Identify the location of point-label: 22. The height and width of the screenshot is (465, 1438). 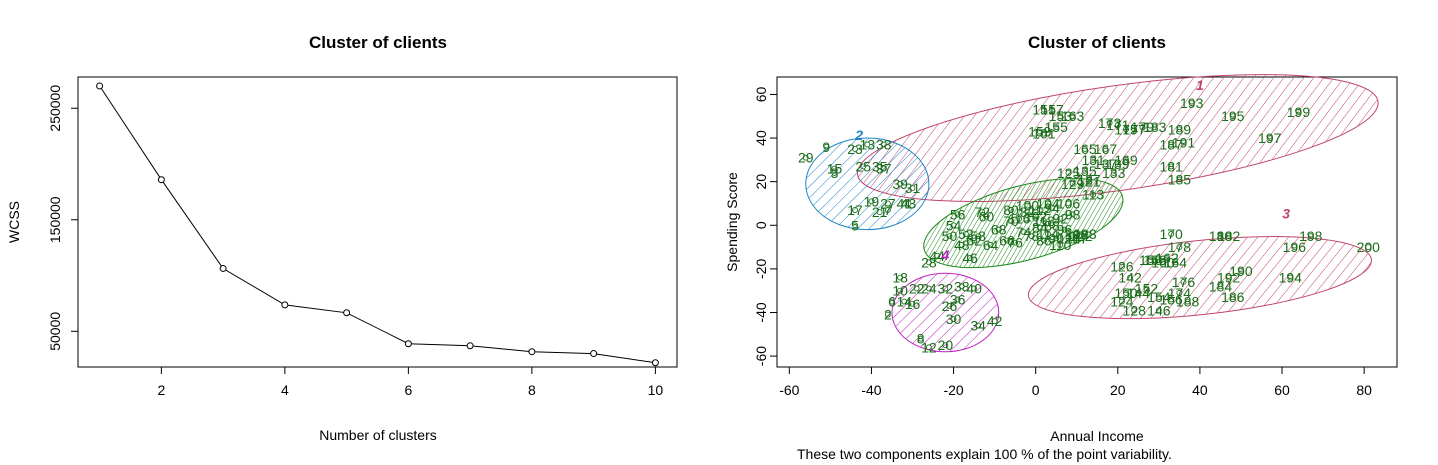
(917, 289).